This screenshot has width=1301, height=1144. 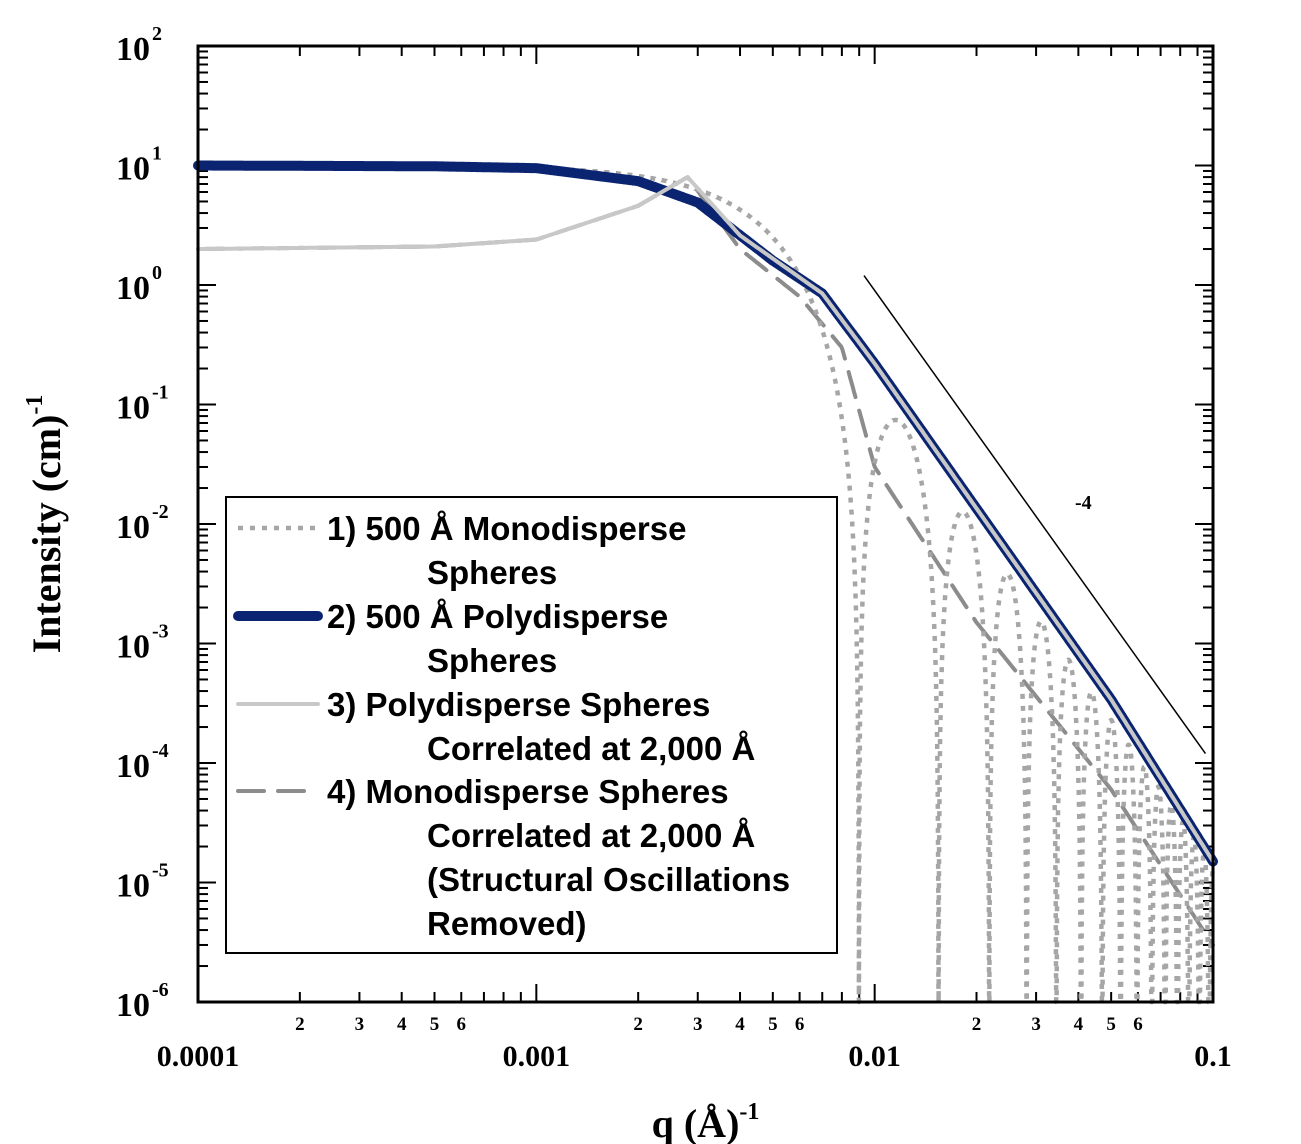 What do you see at coordinates (608, 879) in the screenshot?
I see `legend-label: (Structural Oscillations` at bounding box center [608, 879].